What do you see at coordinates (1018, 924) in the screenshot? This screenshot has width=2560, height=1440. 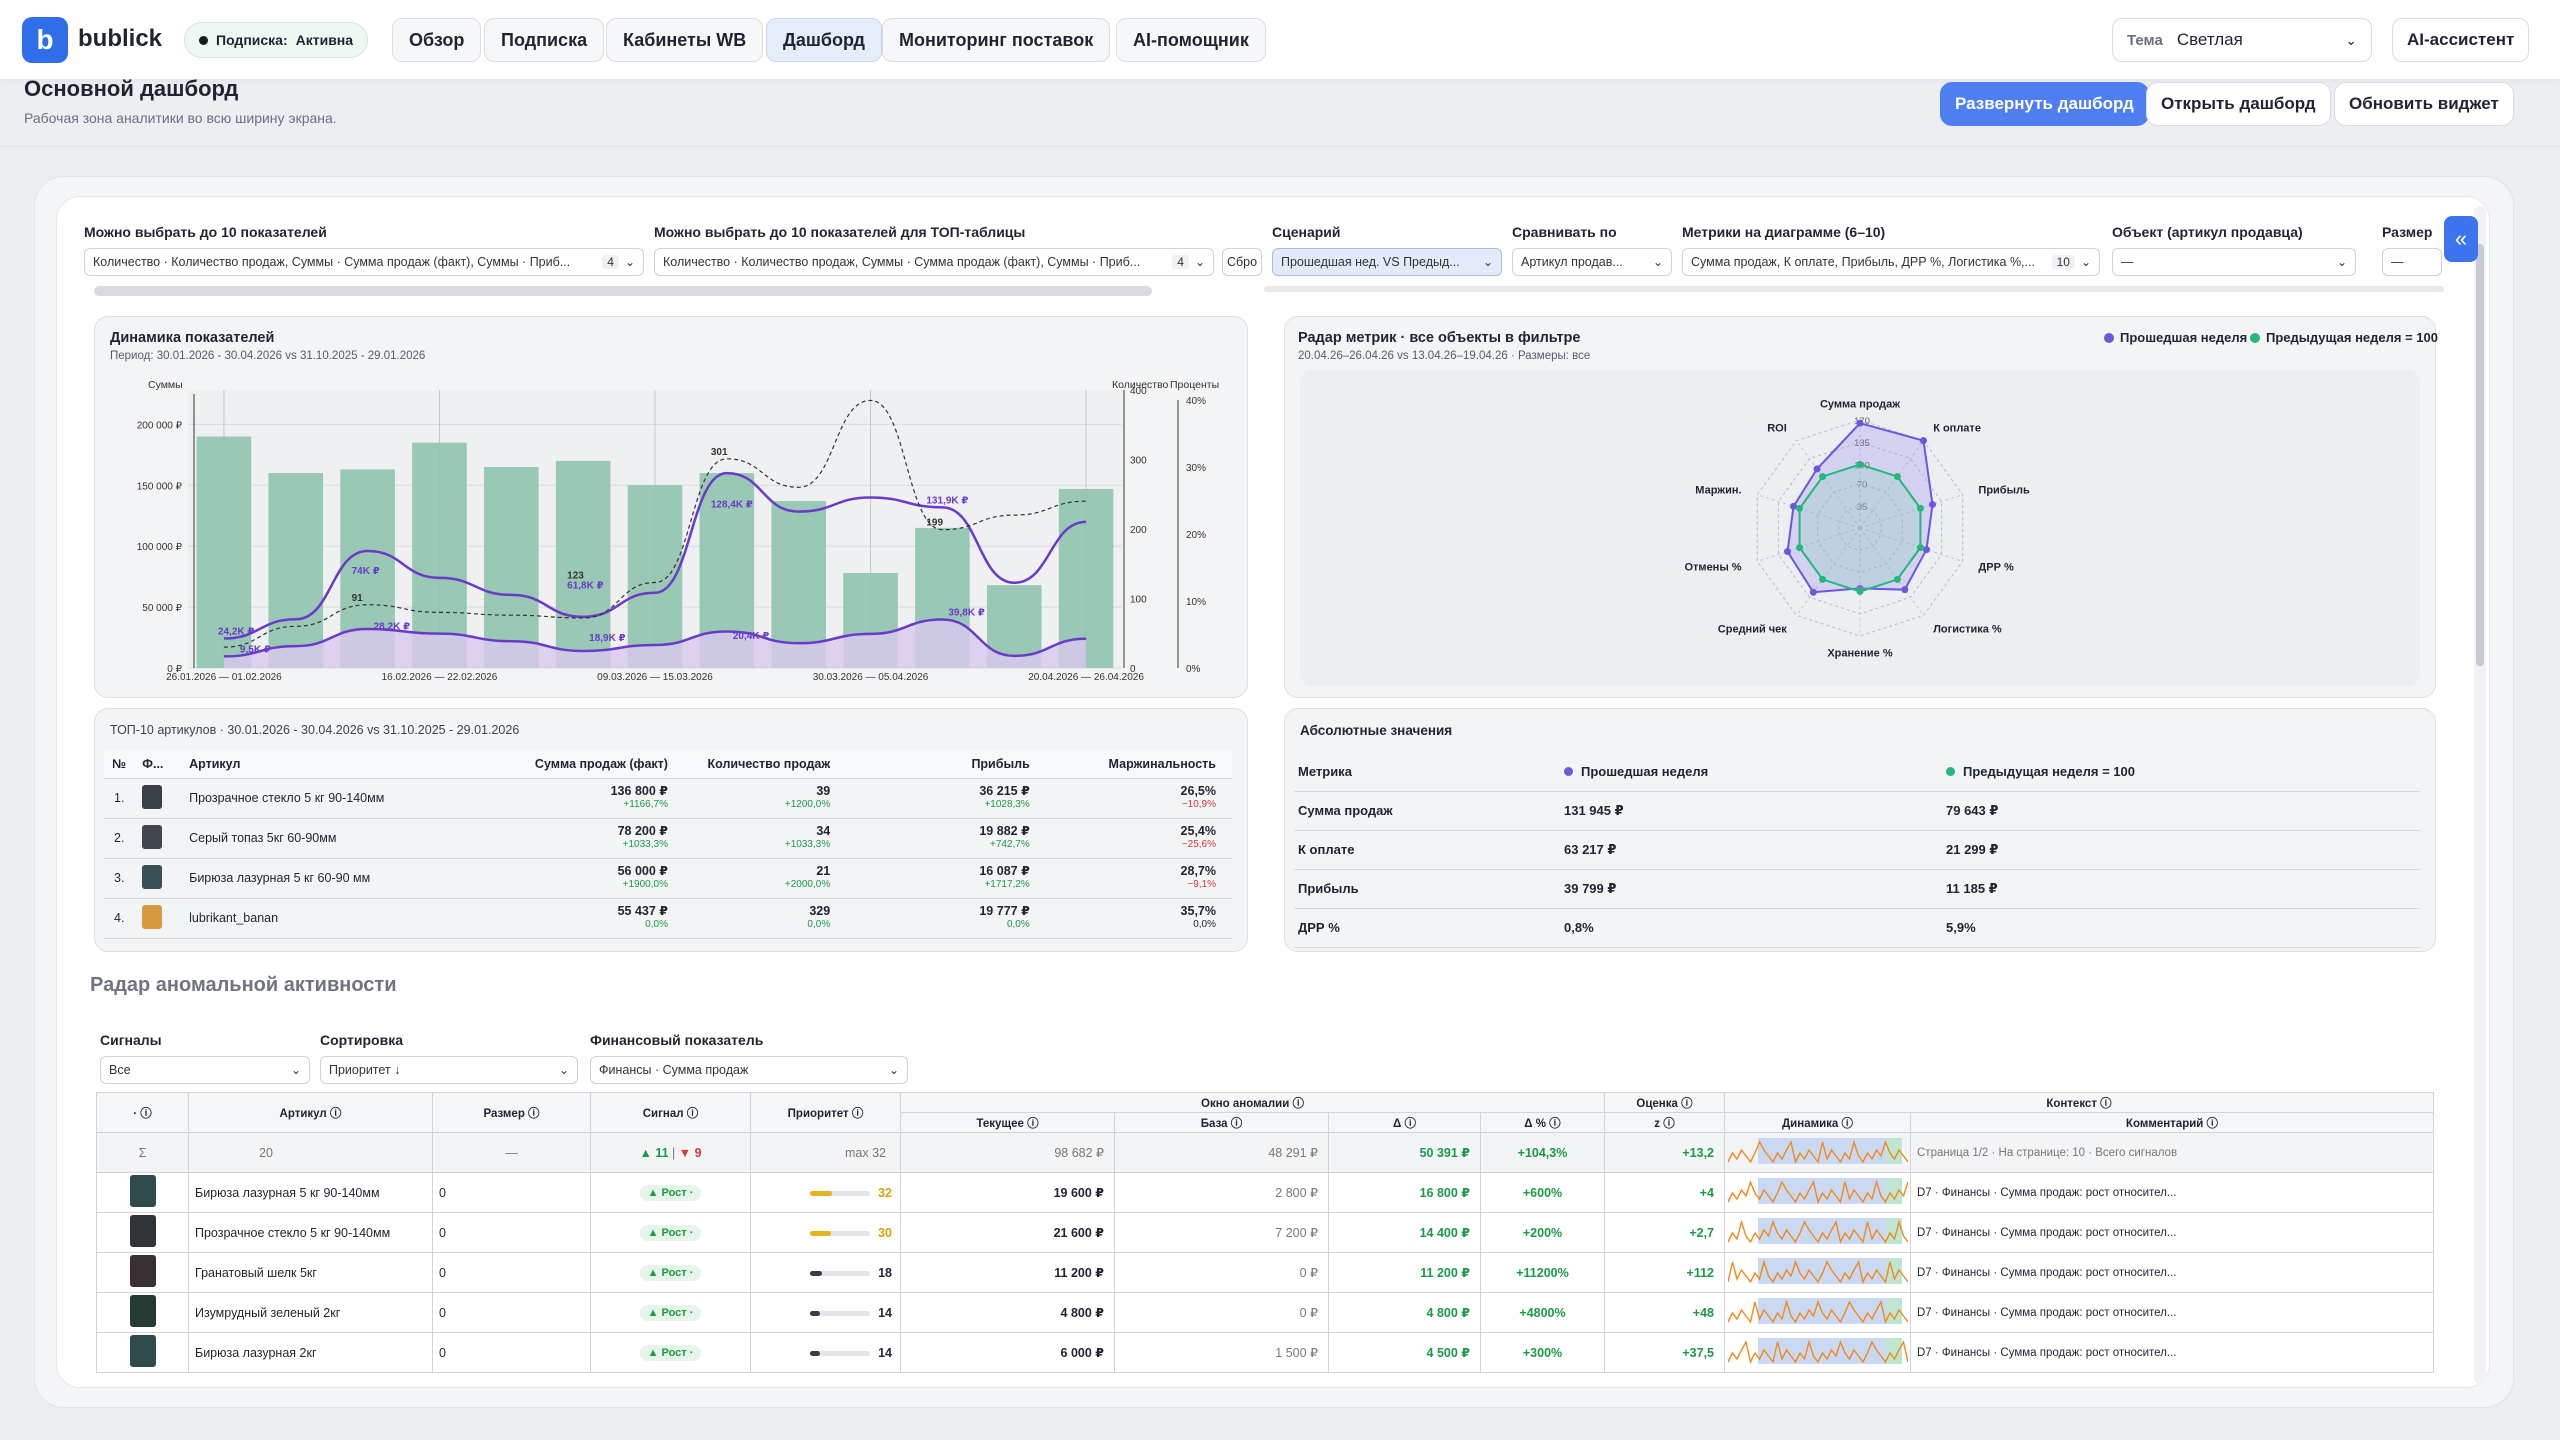 I see `profit-delta: 0,0%` at bounding box center [1018, 924].